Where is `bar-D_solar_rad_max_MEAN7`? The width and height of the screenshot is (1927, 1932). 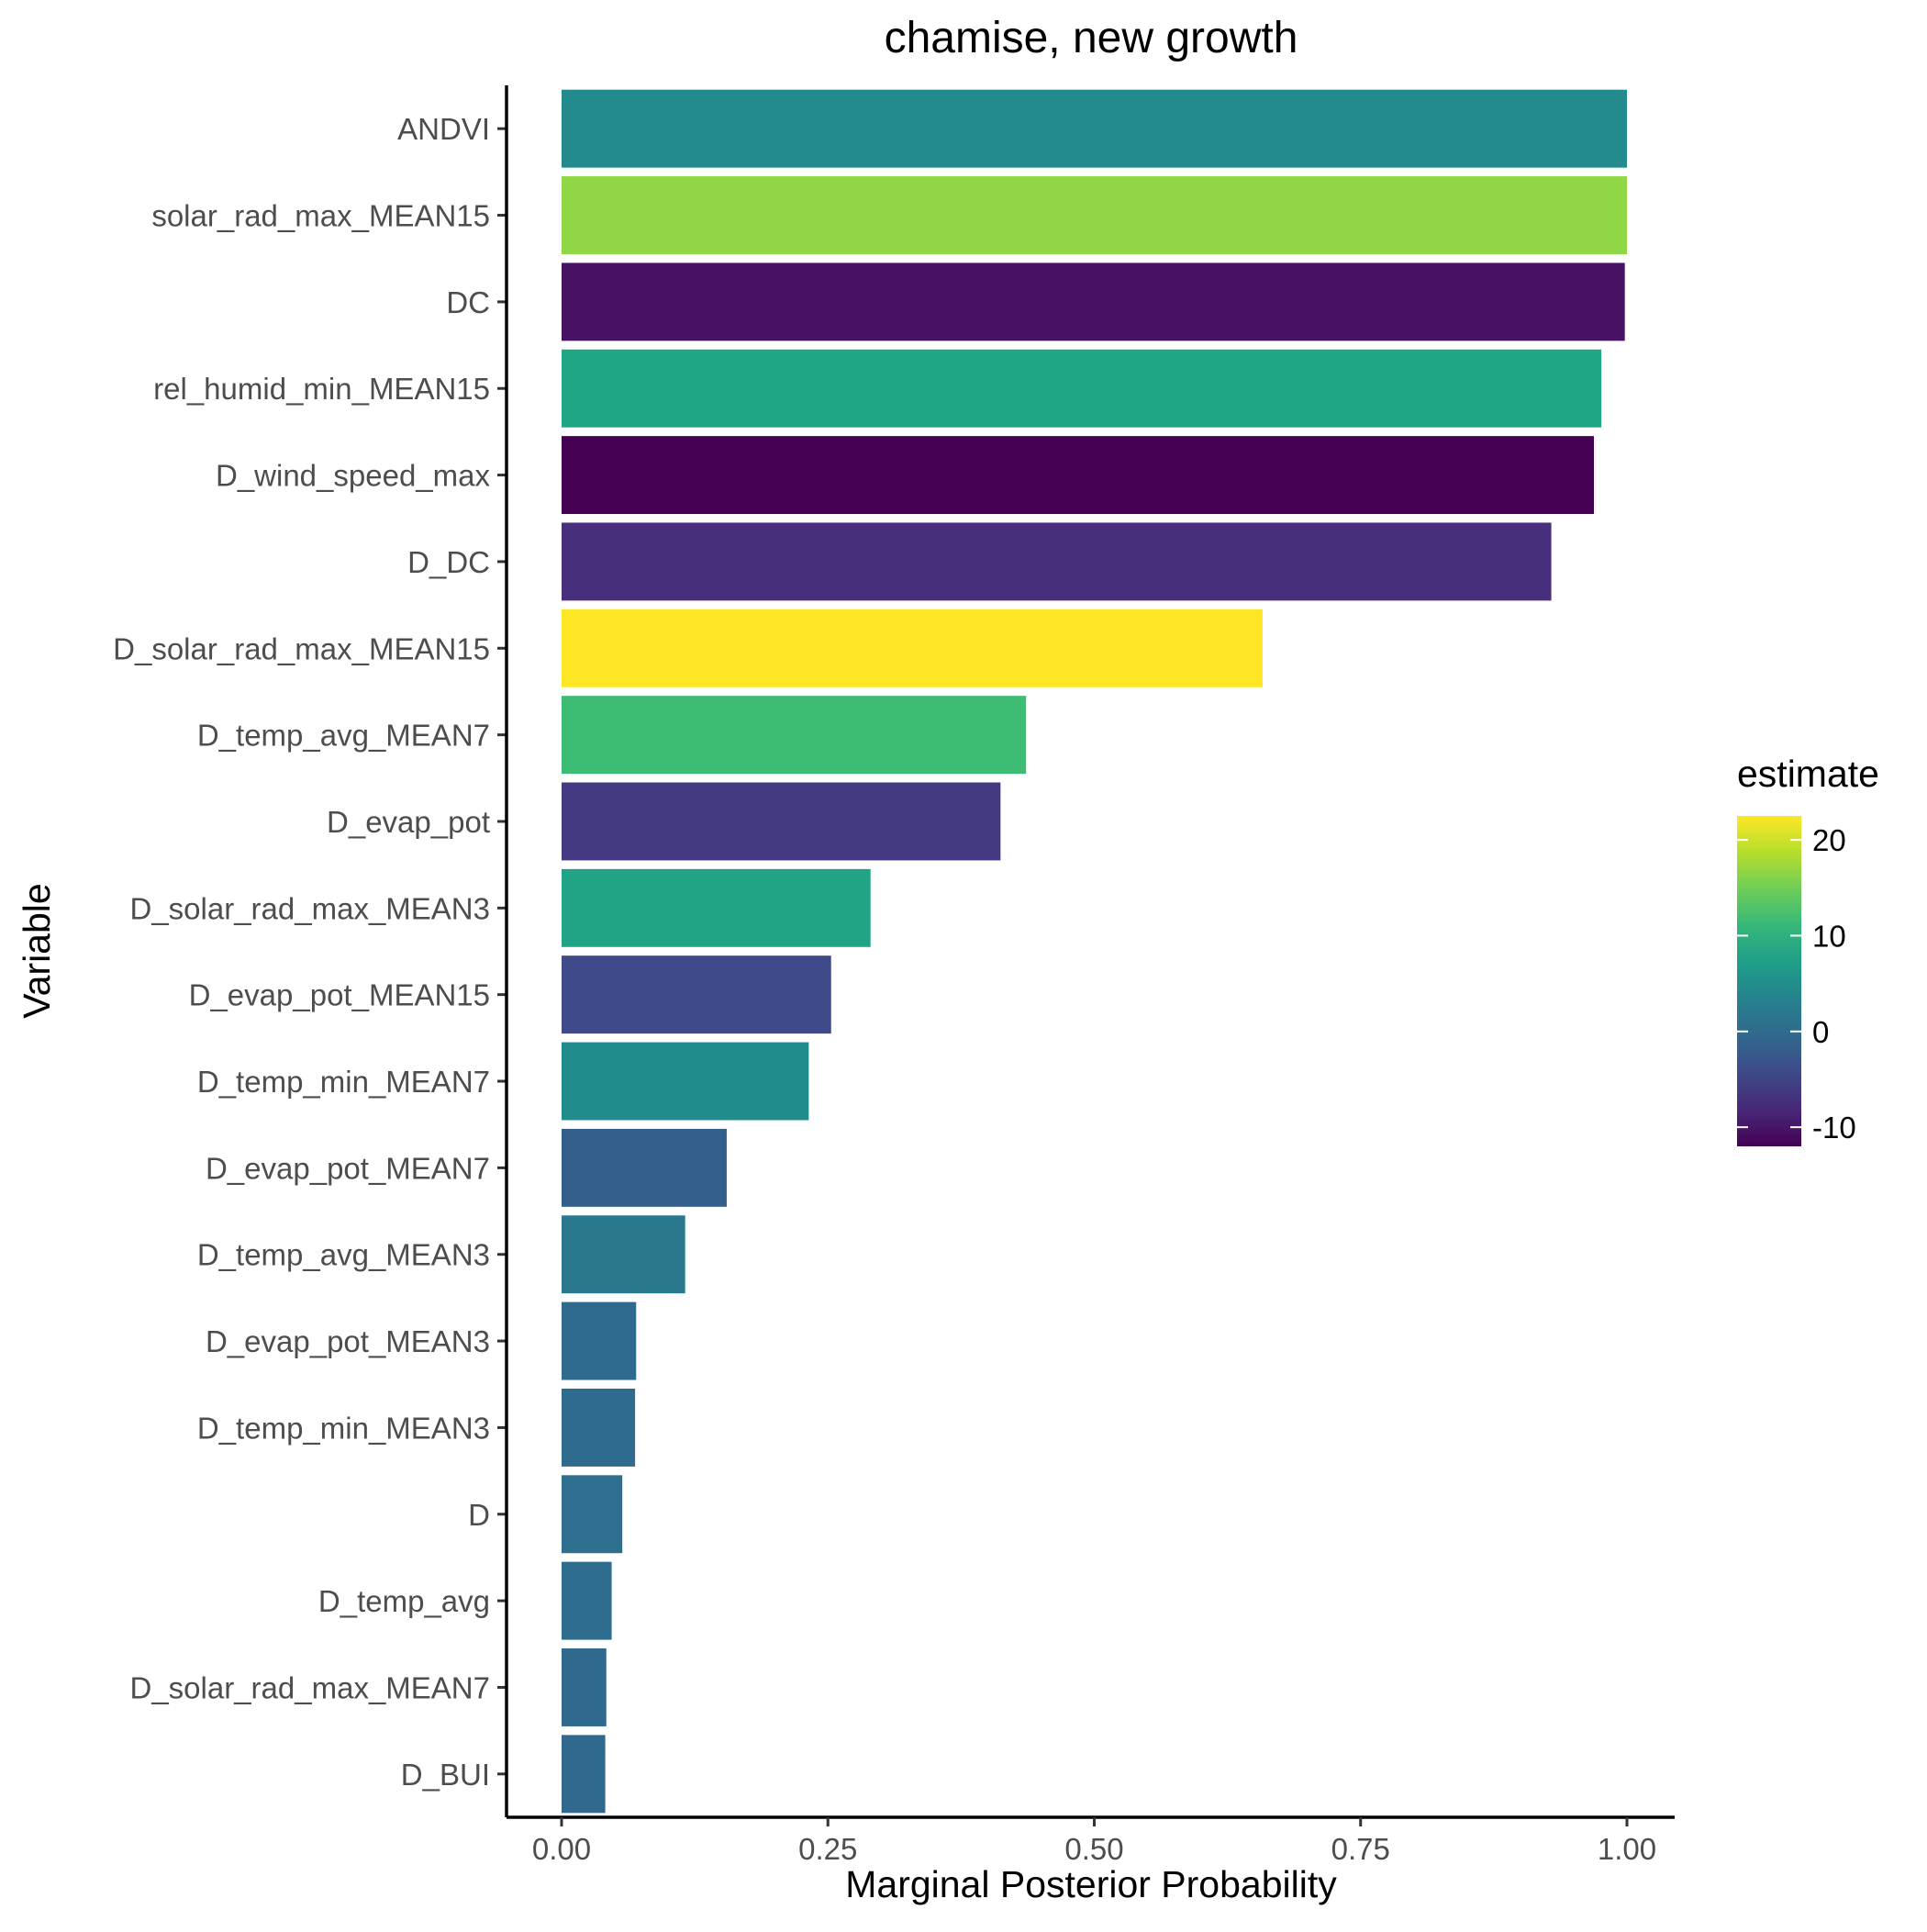 bar-D_solar_rad_max_MEAN7 is located at coordinates (584, 1687).